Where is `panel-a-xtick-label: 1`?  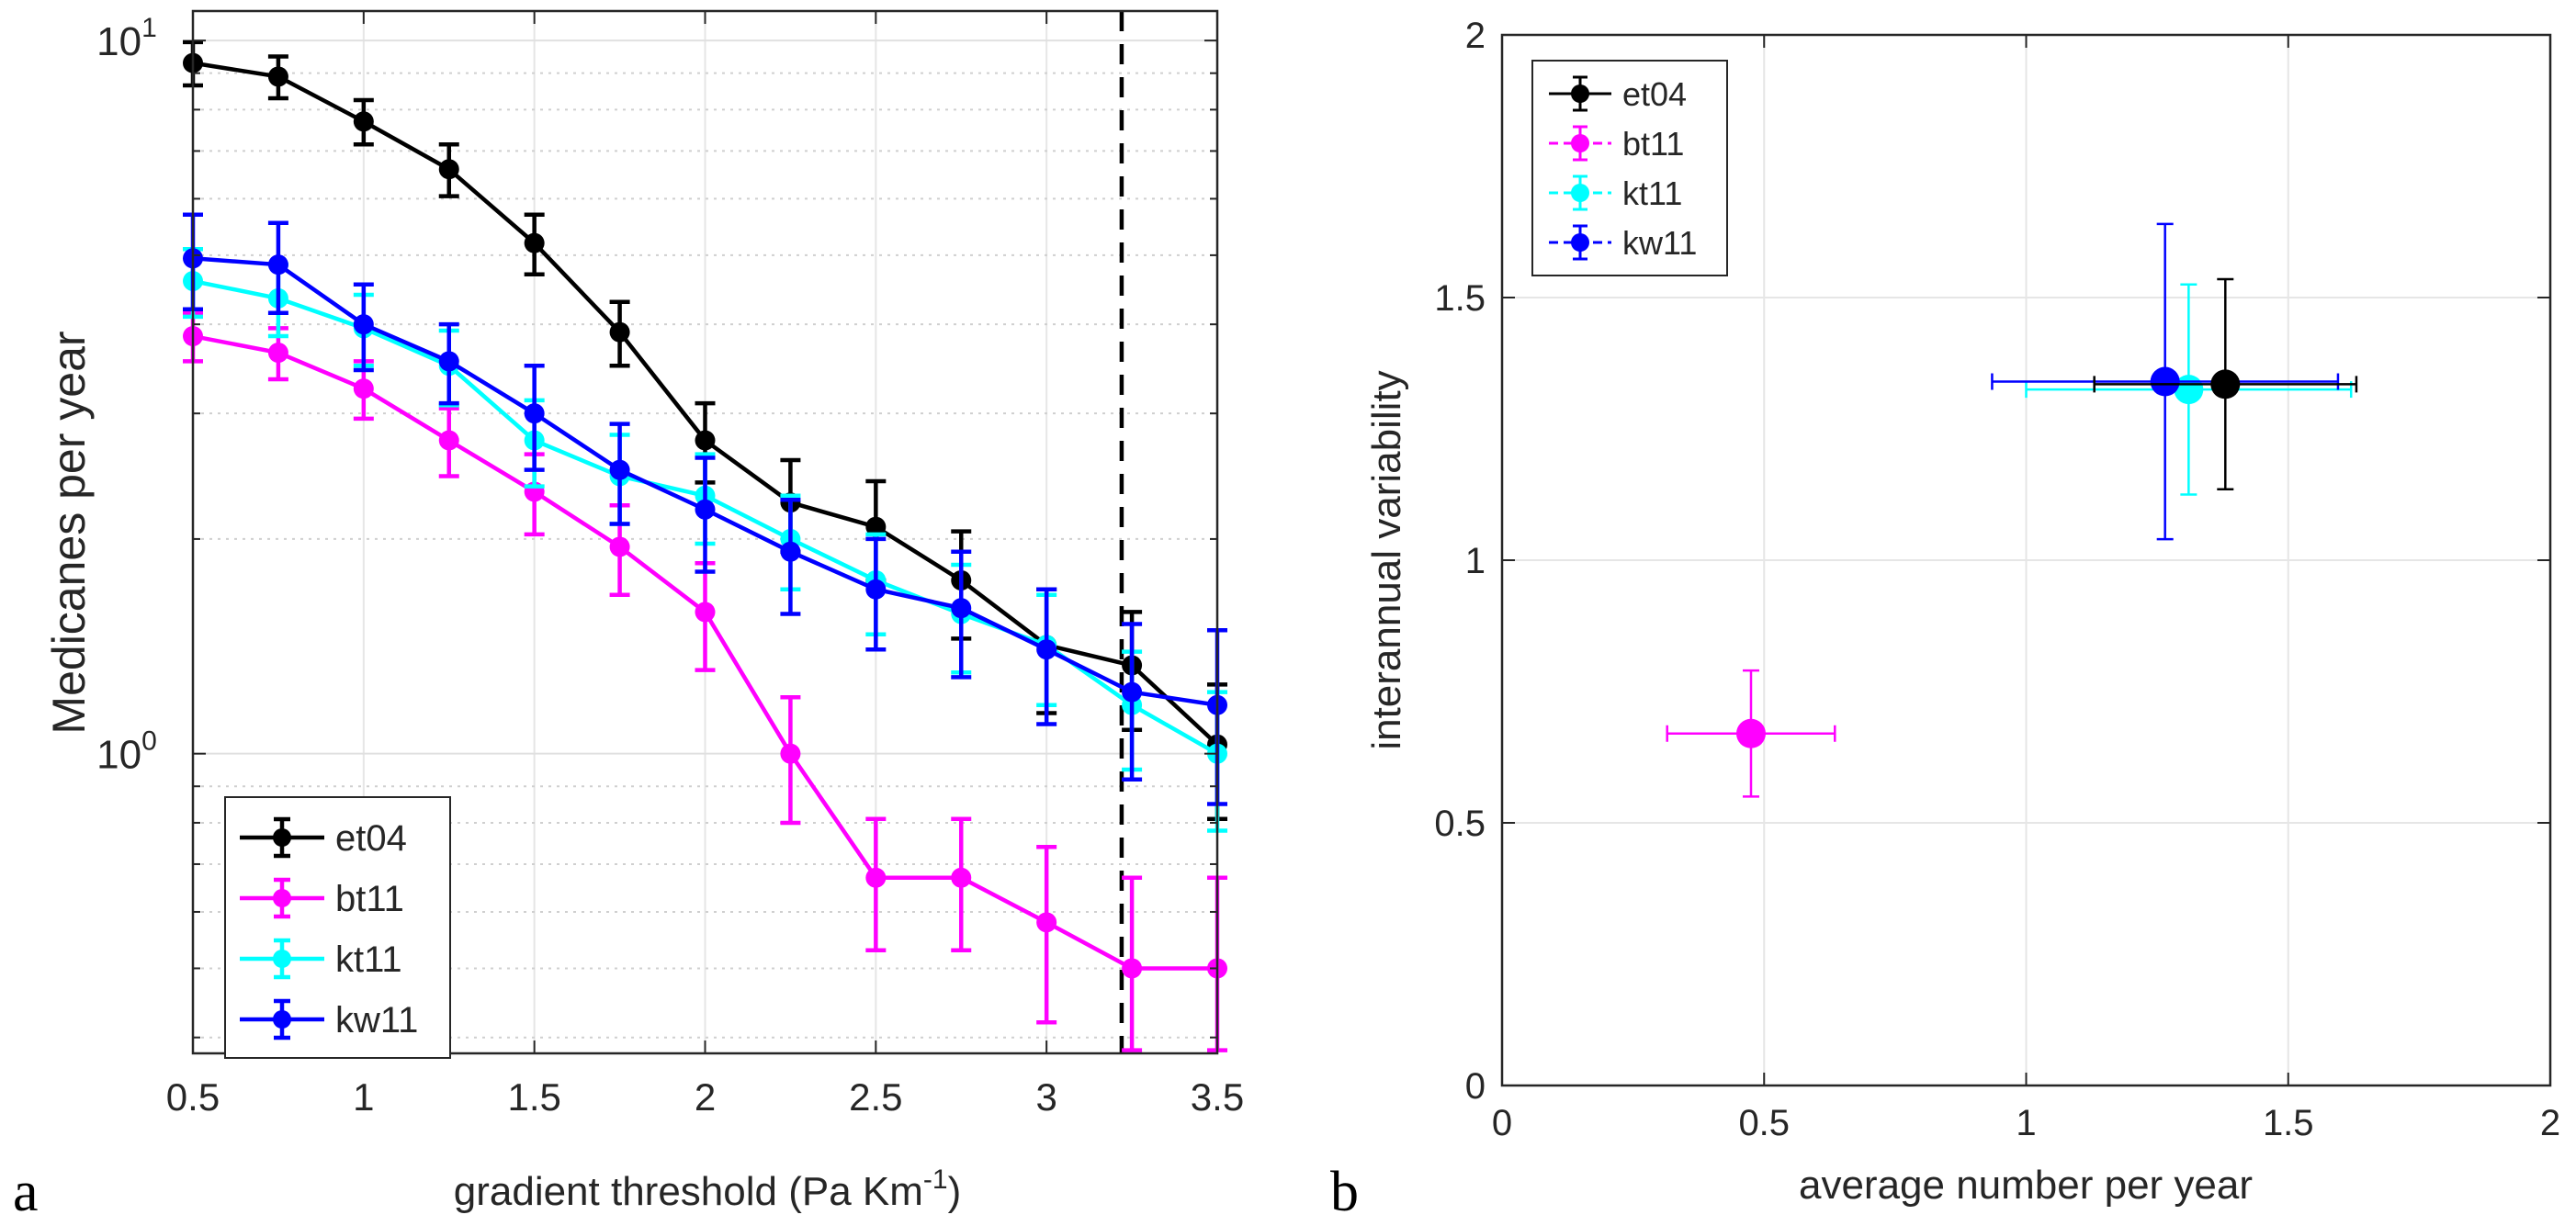
panel-a-xtick-label: 1 is located at coordinates (363, 1097).